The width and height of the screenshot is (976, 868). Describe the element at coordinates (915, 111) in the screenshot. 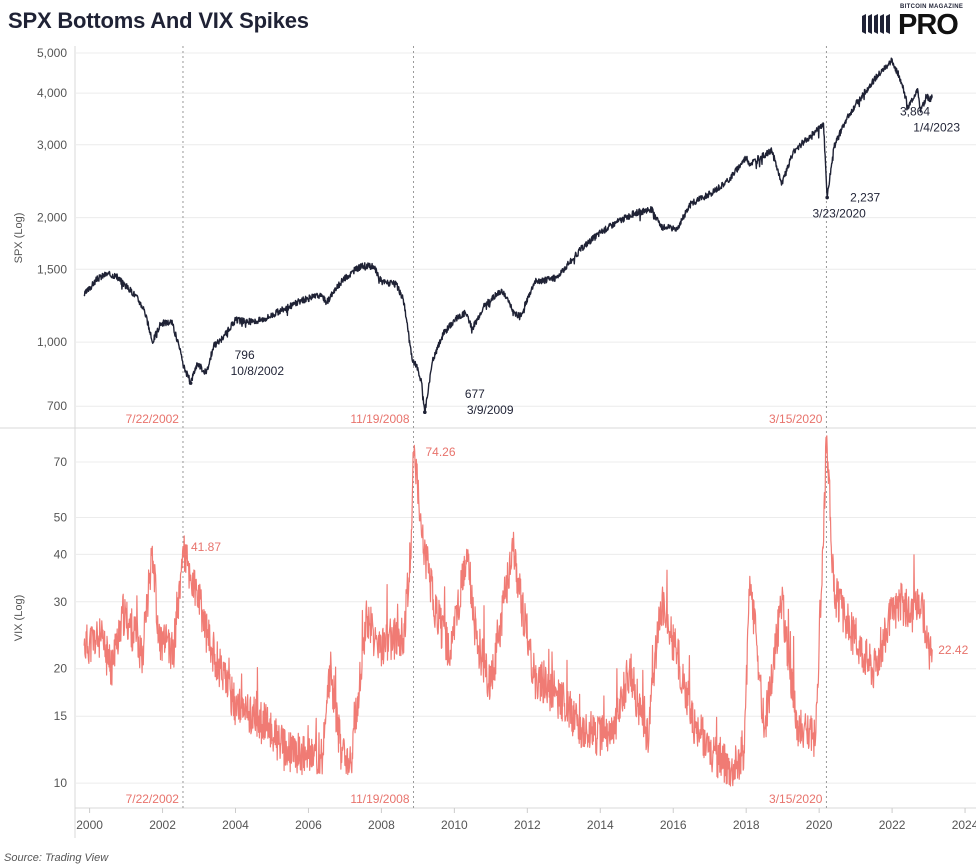

I see `spx-annotation-value: 3,864` at that location.